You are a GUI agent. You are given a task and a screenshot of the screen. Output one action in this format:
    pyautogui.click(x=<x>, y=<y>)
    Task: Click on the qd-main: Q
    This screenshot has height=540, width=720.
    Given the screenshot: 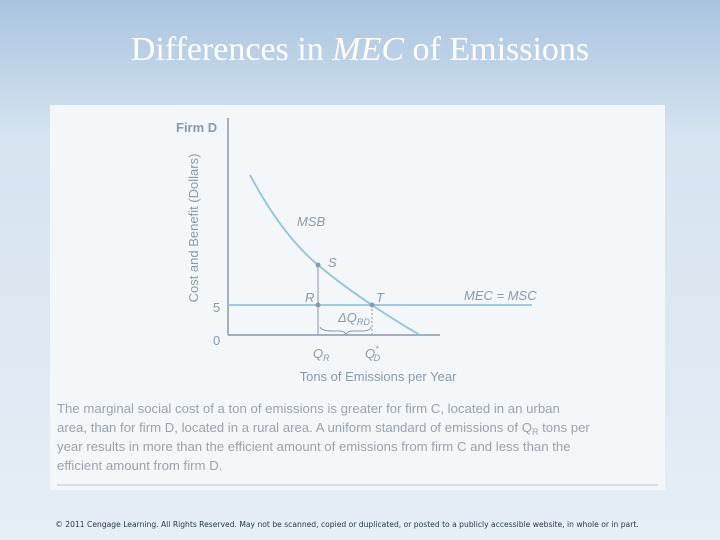 What is the action you would take?
    pyautogui.click(x=370, y=353)
    